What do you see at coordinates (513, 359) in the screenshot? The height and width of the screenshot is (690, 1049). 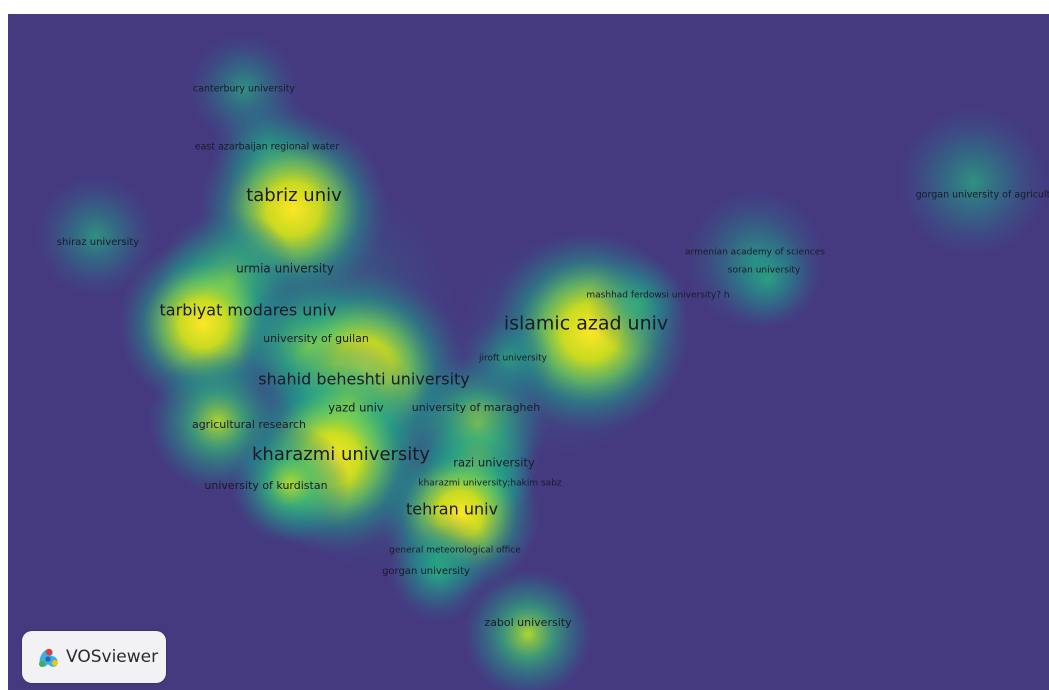 I see `node-label: jiroft university` at bounding box center [513, 359].